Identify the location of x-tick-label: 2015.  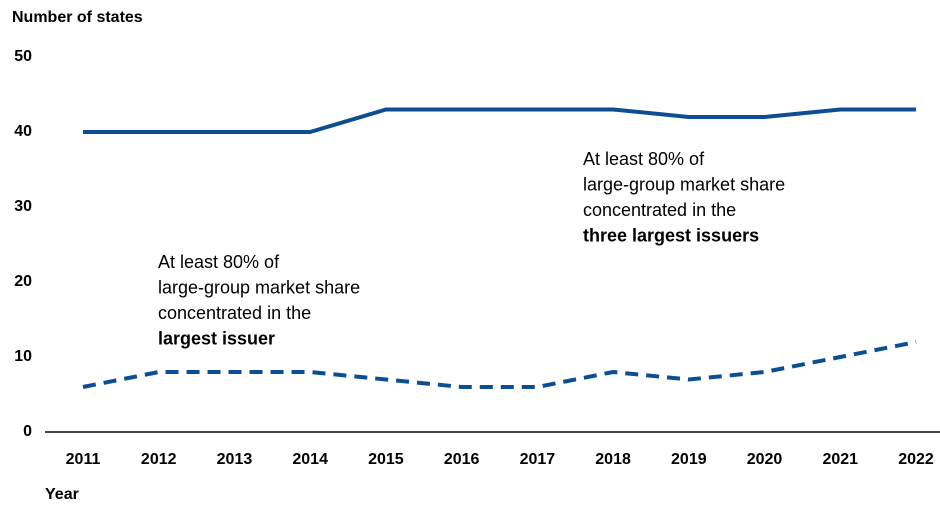
(386, 459).